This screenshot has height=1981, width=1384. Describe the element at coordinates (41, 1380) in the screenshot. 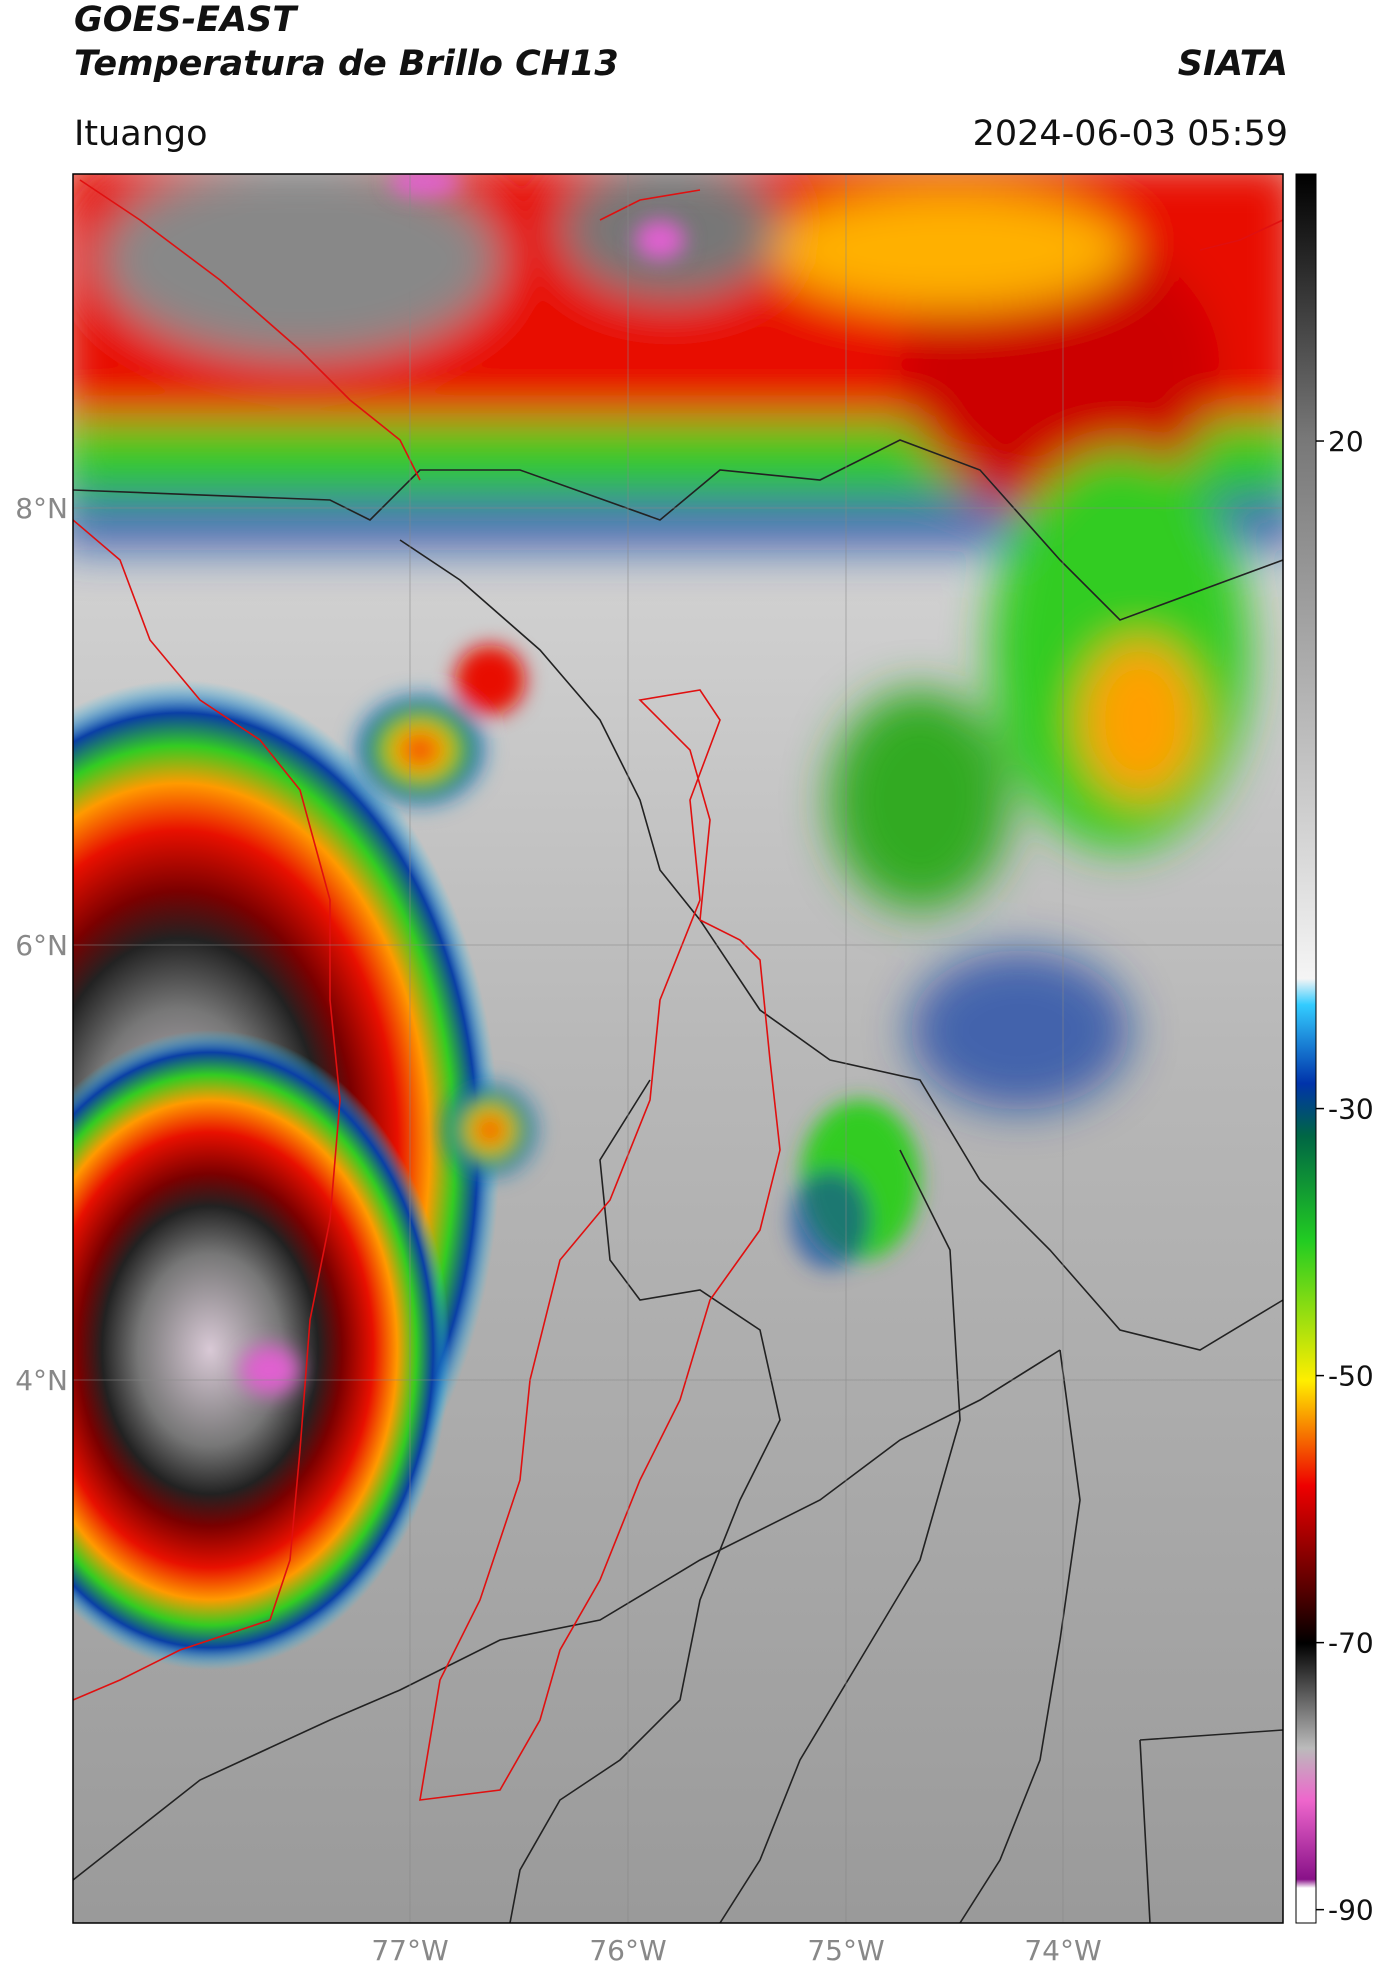

I see `lat-label: 4°N` at that location.